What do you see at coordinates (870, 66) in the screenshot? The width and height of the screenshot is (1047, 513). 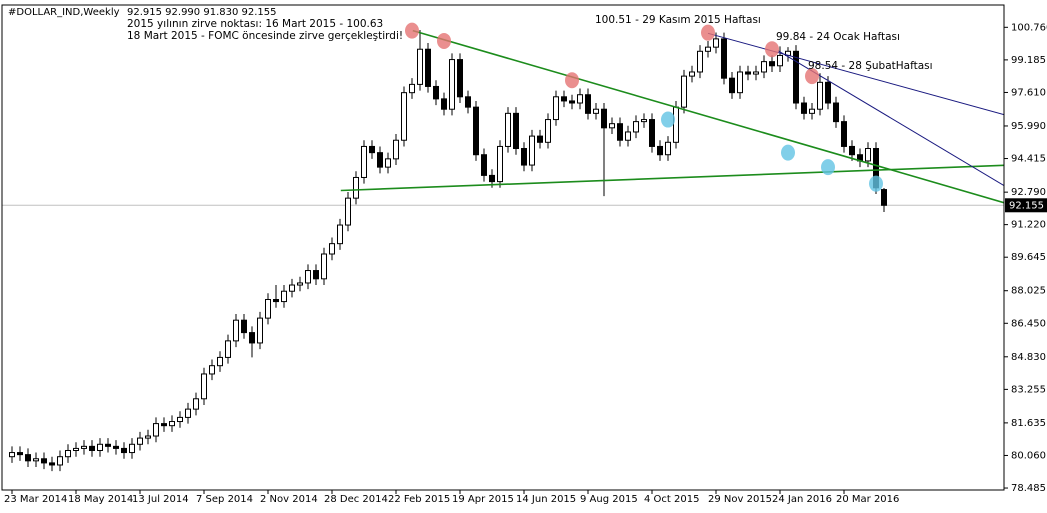 I see `annotation: 98.54 - 28 ŞubatHaftası` at bounding box center [870, 66].